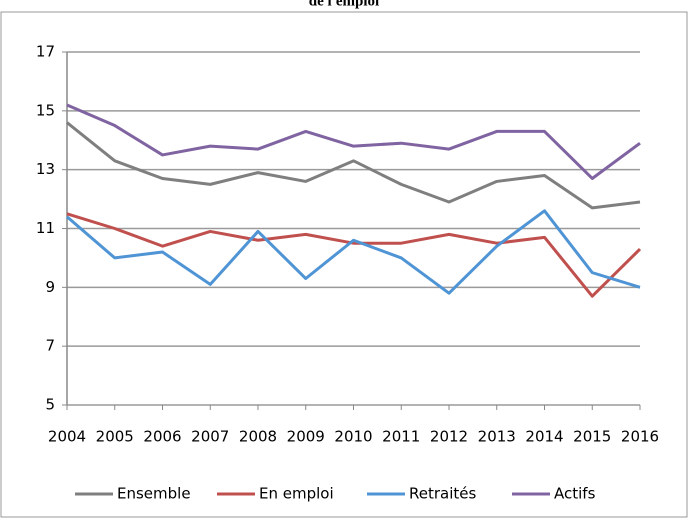 The width and height of the screenshot is (688, 523). What do you see at coordinates (50, 405) in the screenshot?
I see `y-tick-label: 5` at bounding box center [50, 405].